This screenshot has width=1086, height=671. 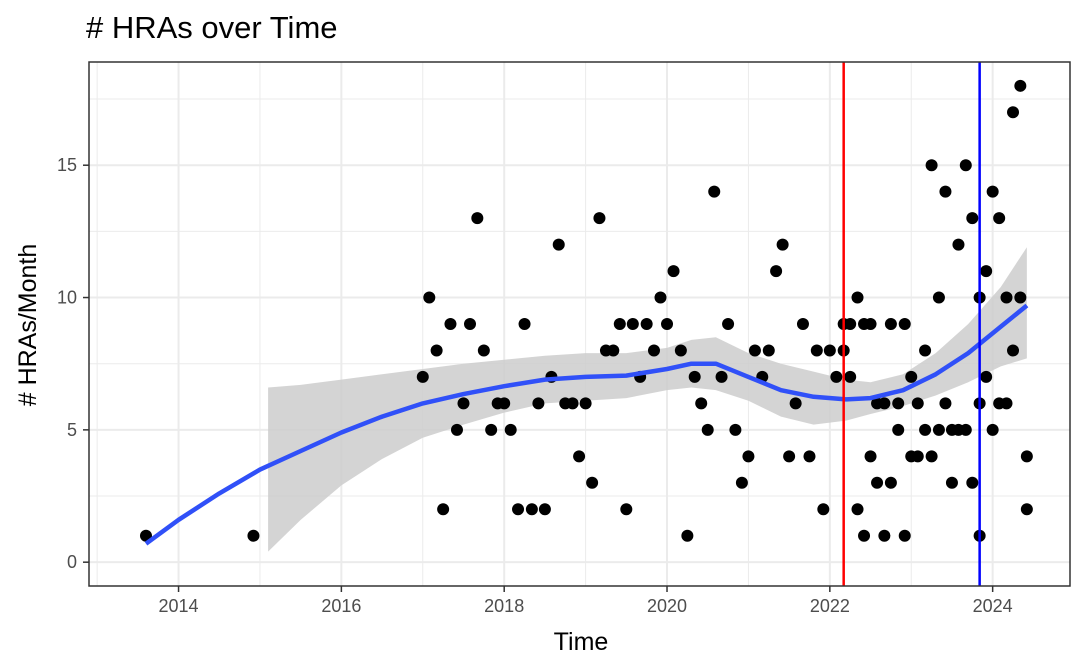 What do you see at coordinates (72, 562) in the screenshot?
I see `y-tick-label: 0` at bounding box center [72, 562].